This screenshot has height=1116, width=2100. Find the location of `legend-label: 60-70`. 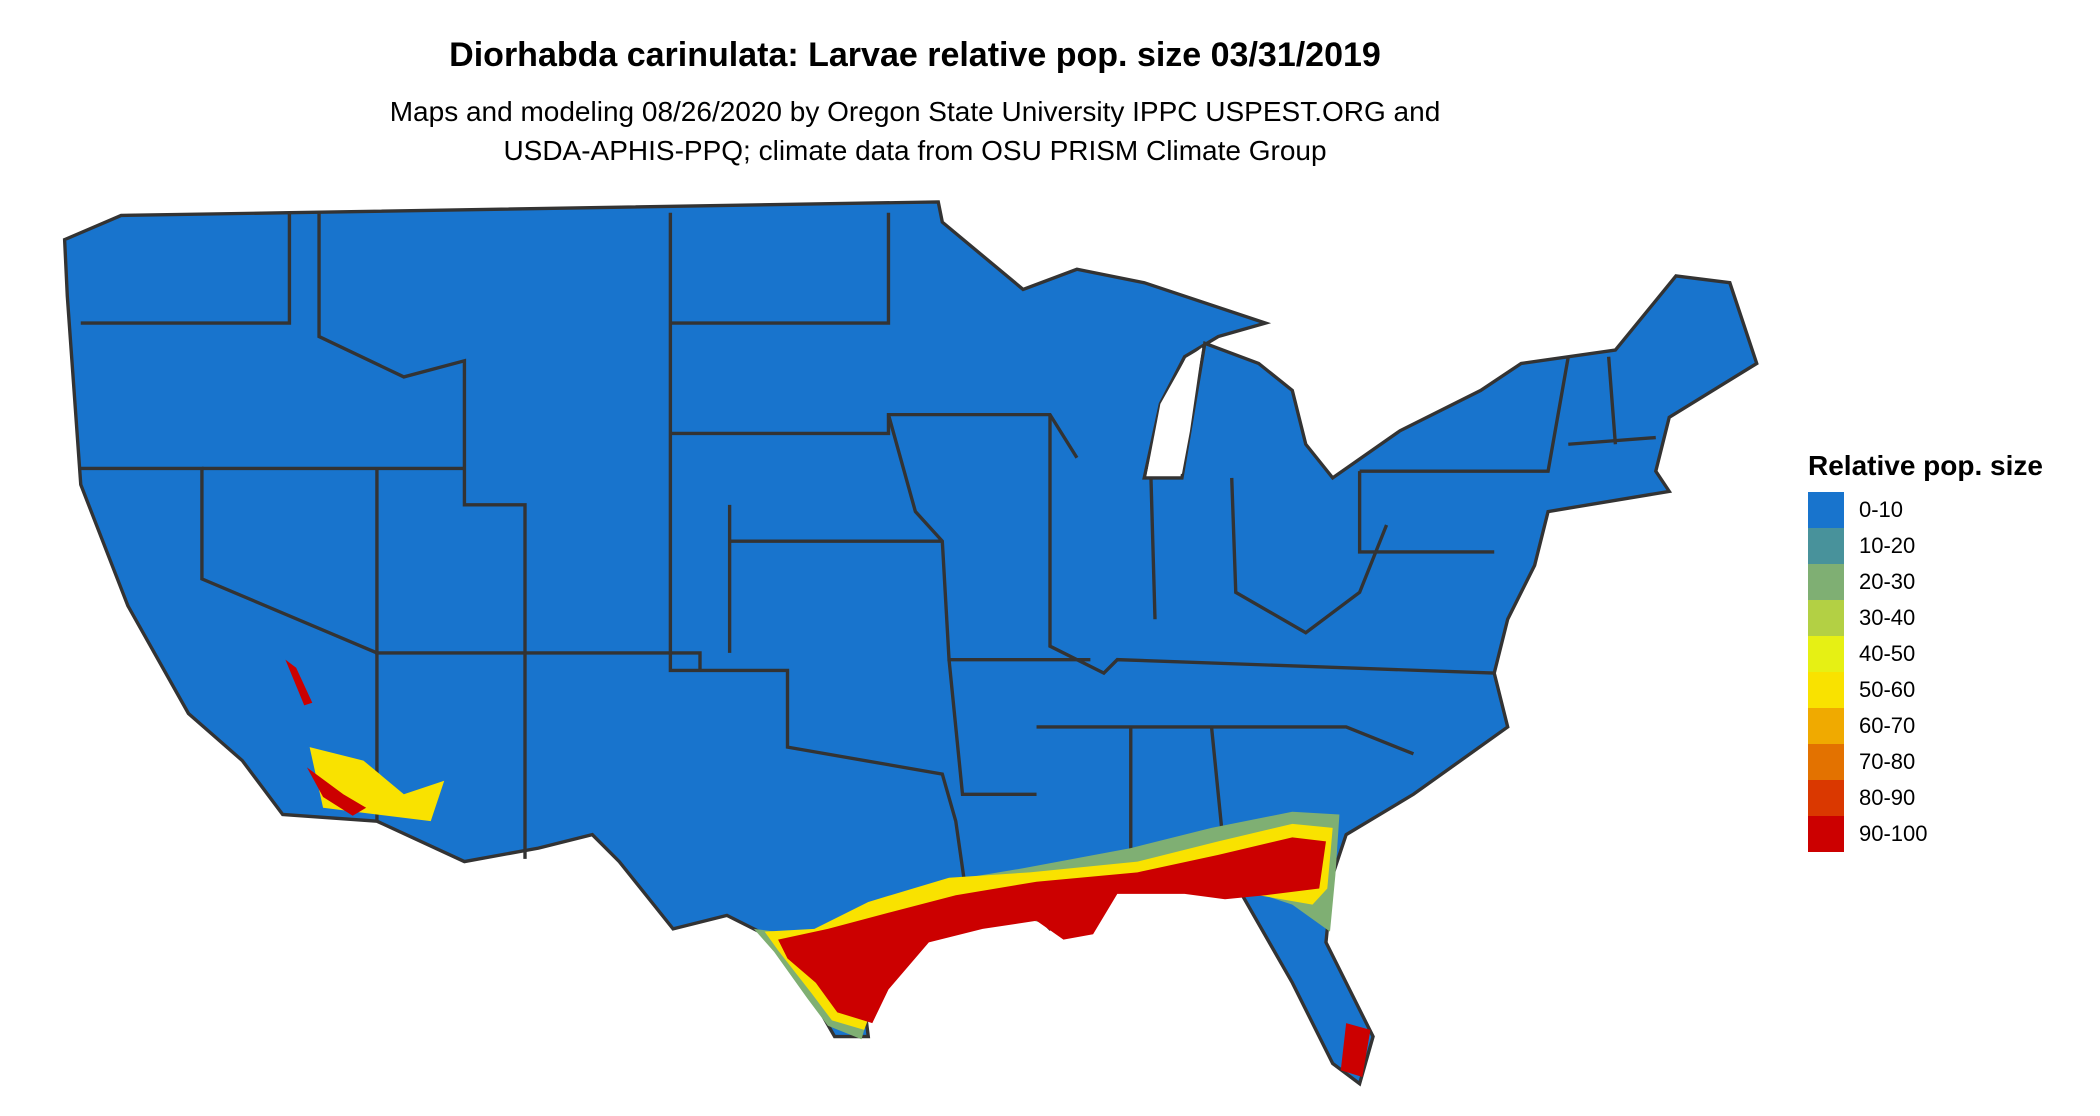

legend-label: 60-70 is located at coordinates (1887, 725).